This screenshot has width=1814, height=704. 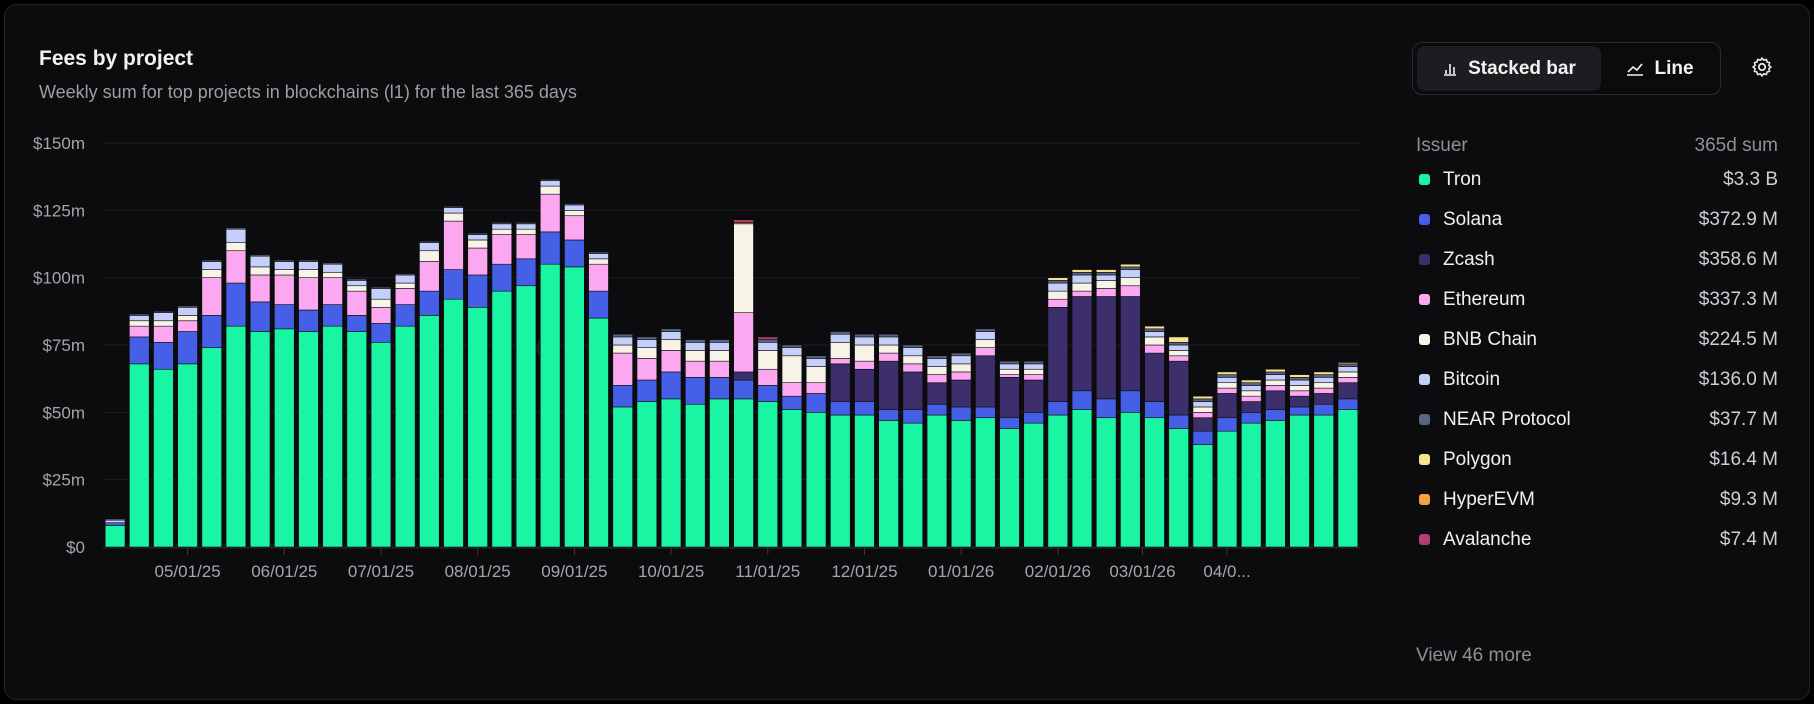 I want to click on view-more-link: View 46 more, so click(x=1474, y=655).